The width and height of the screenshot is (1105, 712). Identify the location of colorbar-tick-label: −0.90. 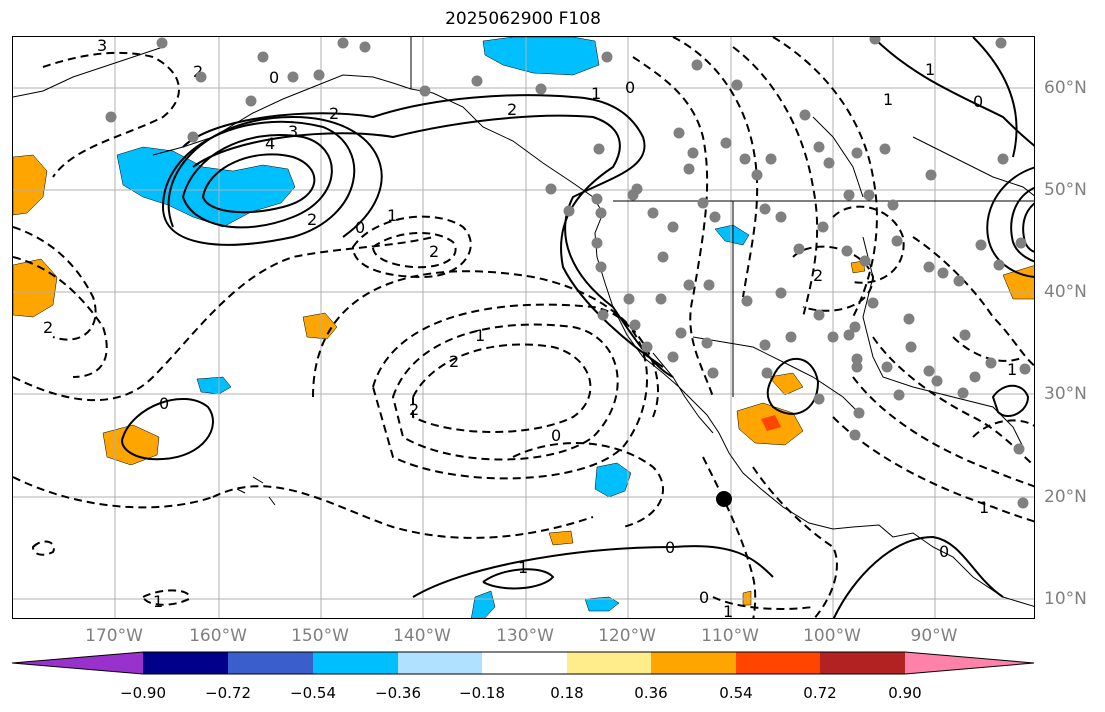
(143, 693).